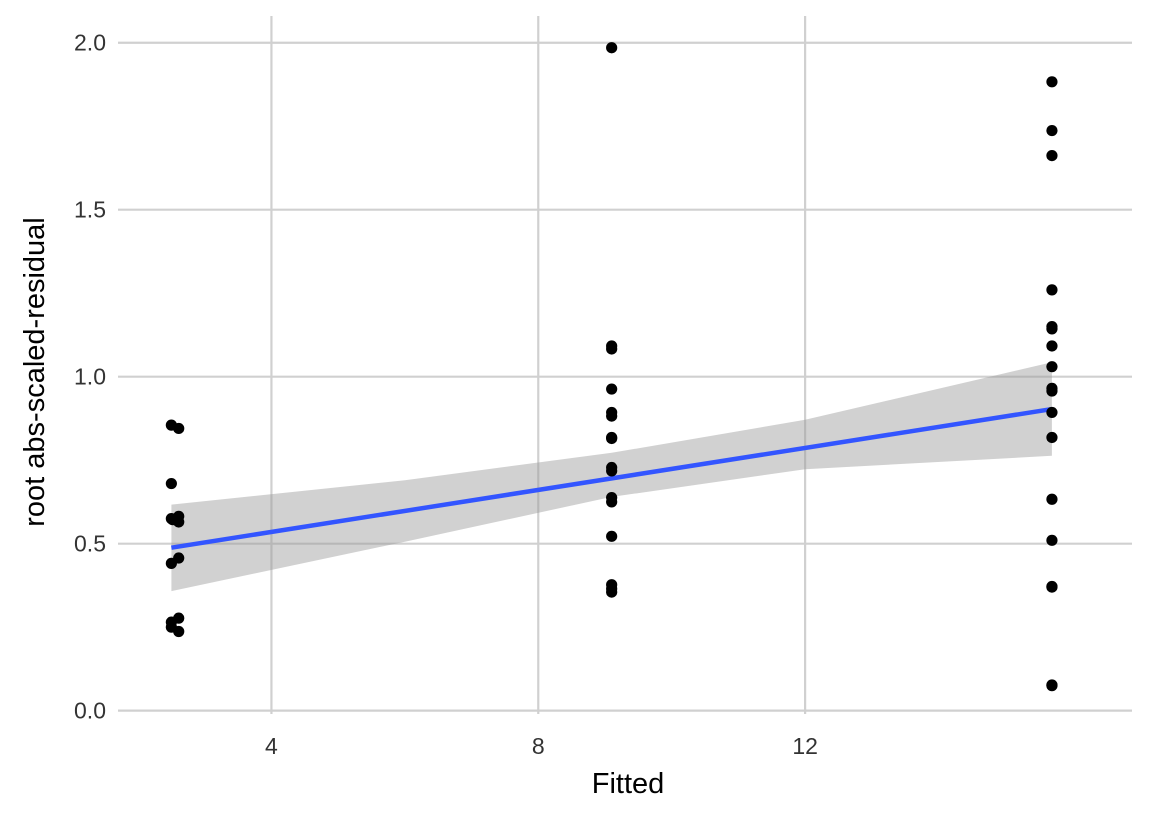 This screenshot has width=1152, height=822. I want to click on x-tick-label: 4, so click(271, 746).